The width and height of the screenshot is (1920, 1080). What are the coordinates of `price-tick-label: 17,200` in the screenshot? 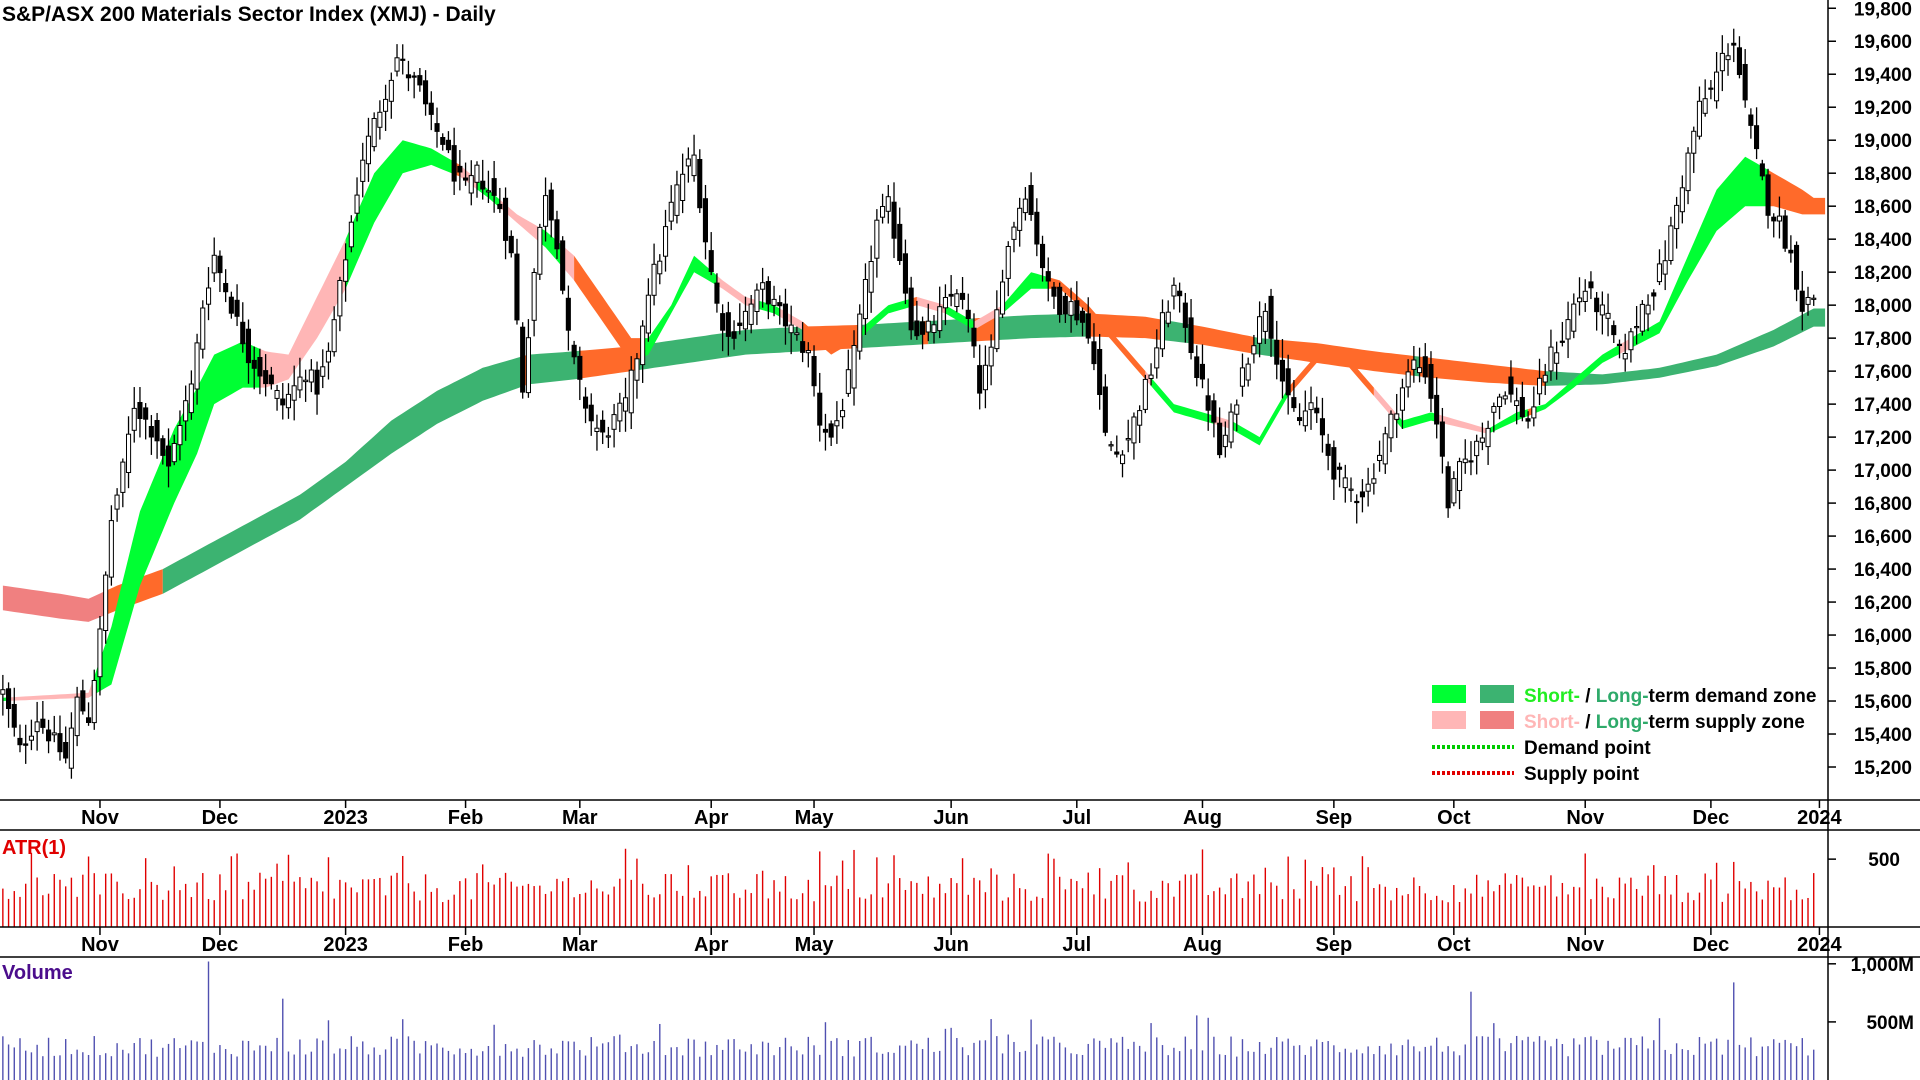 It's located at (1883, 438).